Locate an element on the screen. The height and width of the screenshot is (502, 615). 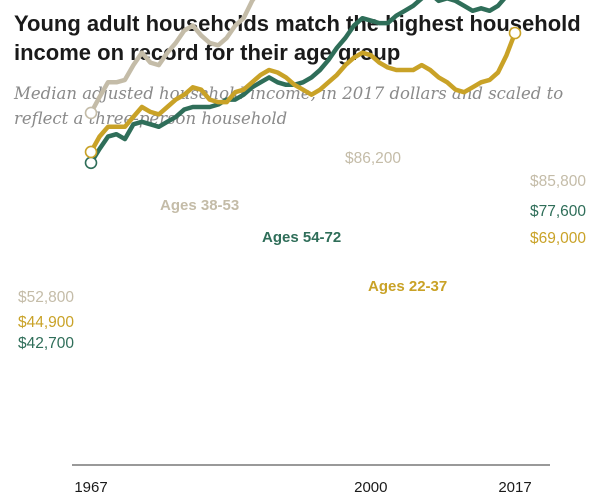
start-value-label-ages-54-72: $42,700 is located at coordinates (46, 343).